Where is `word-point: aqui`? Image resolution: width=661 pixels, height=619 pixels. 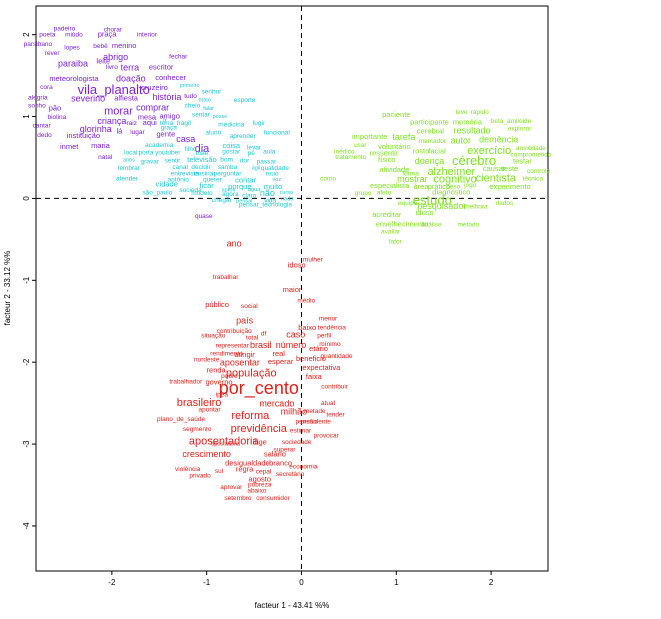
word-point: aqui is located at coordinates (150, 122).